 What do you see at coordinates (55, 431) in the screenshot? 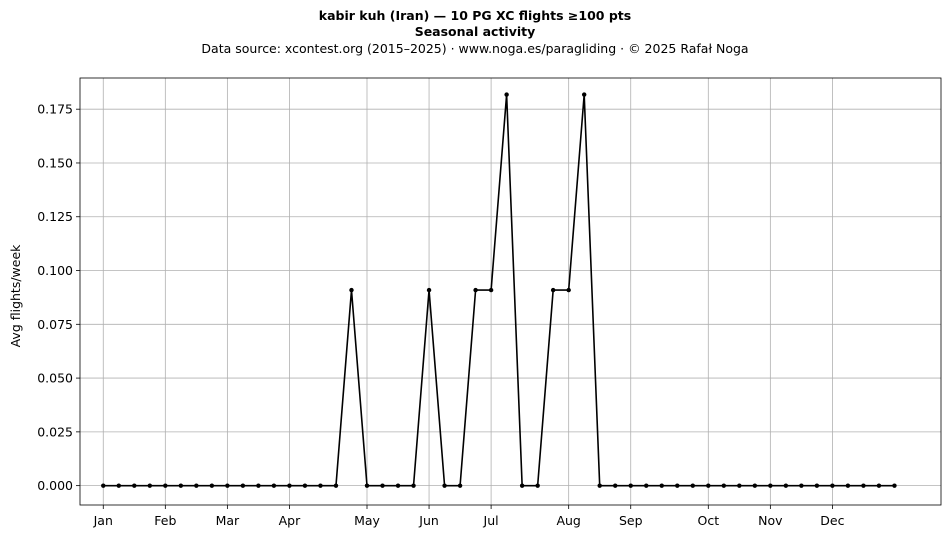
I see `y-tick-label: 0.025` at bounding box center [55, 431].